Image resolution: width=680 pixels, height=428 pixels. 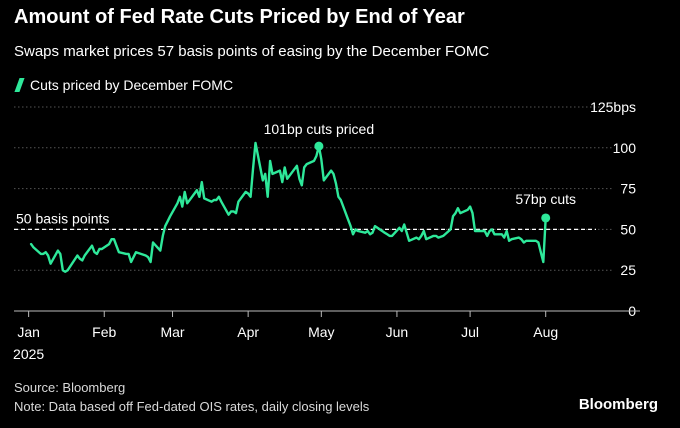 What do you see at coordinates (132, 85) in the screenshot?
I see `legend-label: Cuts priced by December FOMC` at bounding box center [132, 85].